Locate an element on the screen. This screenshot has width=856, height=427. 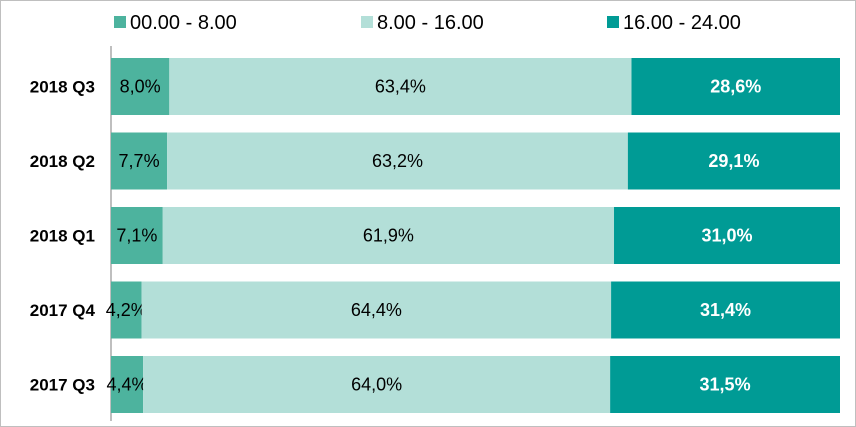
data-label: 31,4% is located at coordinates (725, 310).